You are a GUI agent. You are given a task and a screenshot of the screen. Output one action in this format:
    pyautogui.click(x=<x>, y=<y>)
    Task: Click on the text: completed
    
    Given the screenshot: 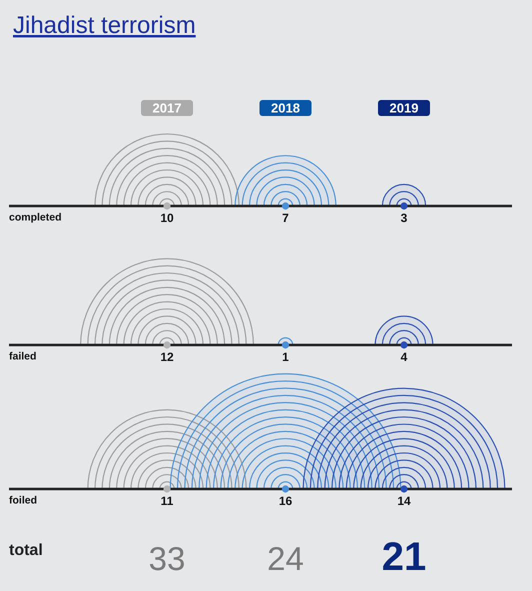 What is the action you would take?
    pyautogui.click(x=35, y=218)
    